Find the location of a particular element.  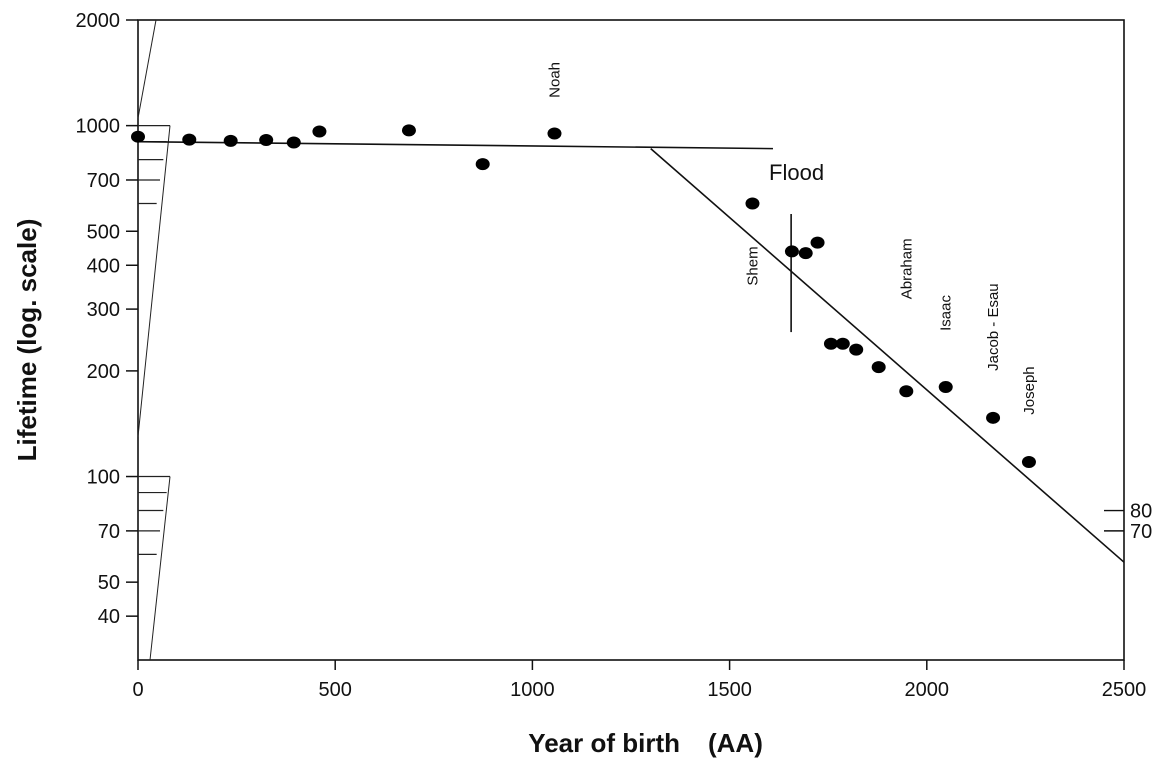

annotation-label: Flood is located at coordinates (796, 172).